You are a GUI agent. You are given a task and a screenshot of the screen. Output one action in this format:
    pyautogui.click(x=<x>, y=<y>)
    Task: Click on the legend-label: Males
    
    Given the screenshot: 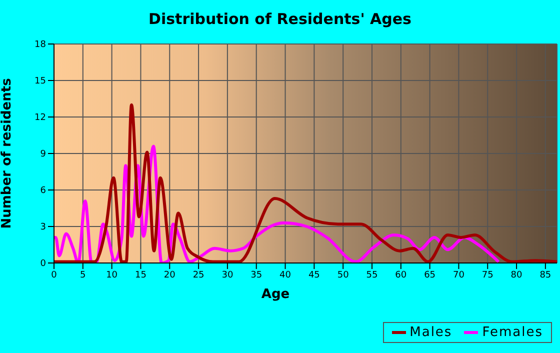 What is the action you would take?
    pyautogui.click(x=430, y=332)
    